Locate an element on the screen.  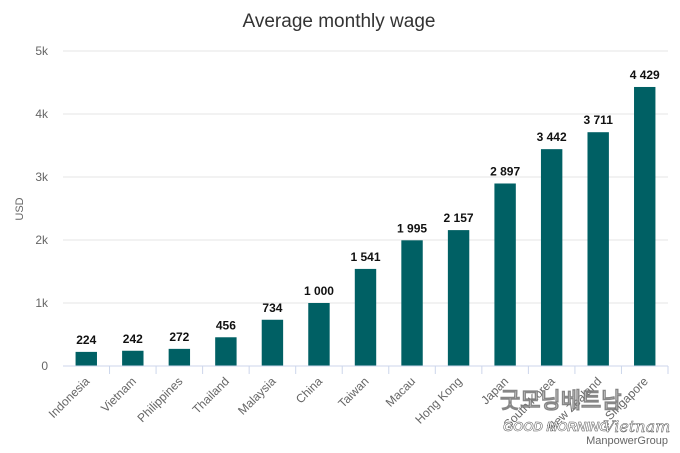
watermark: 굿모닝베트남 GOOD MORNING Vietnam is located at coordinates (585, 413).